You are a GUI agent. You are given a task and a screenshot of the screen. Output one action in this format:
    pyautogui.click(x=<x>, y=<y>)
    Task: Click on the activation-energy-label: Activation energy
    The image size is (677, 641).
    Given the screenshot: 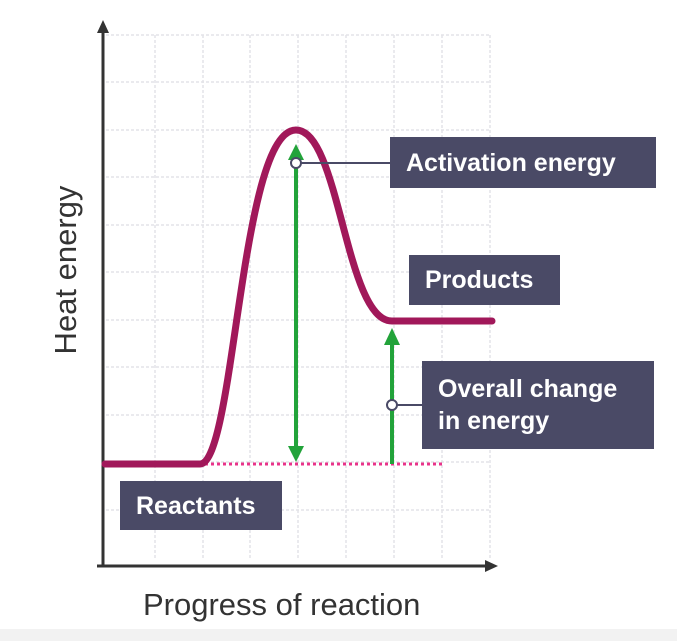 What is the action you would take?
    pyautogui.click(x=523, y=162)
    